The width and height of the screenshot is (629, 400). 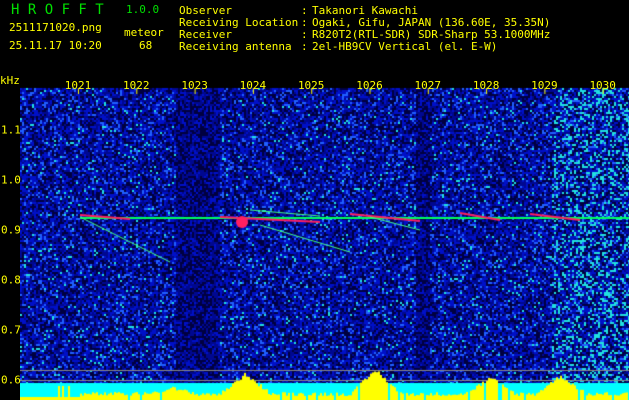 What do you see at coordinates (304, 10) in the screenshot?
I see `observer-sep: :` at bounding box center [304, 10].